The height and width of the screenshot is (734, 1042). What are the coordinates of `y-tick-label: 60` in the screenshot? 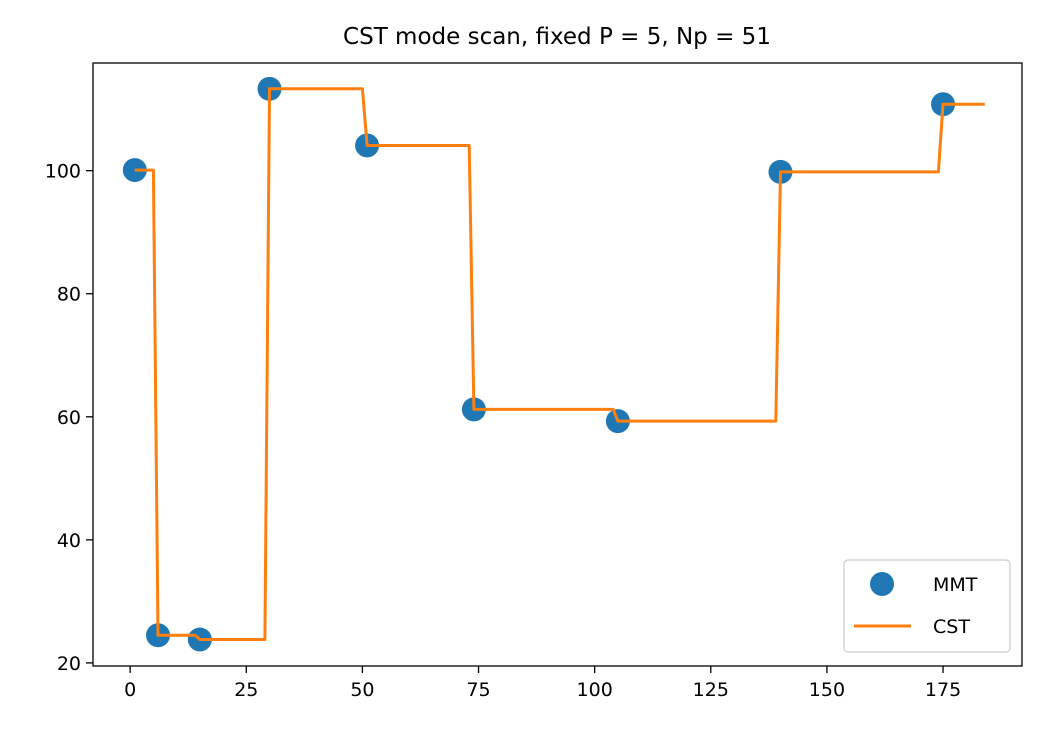 It's located at (69, 418).